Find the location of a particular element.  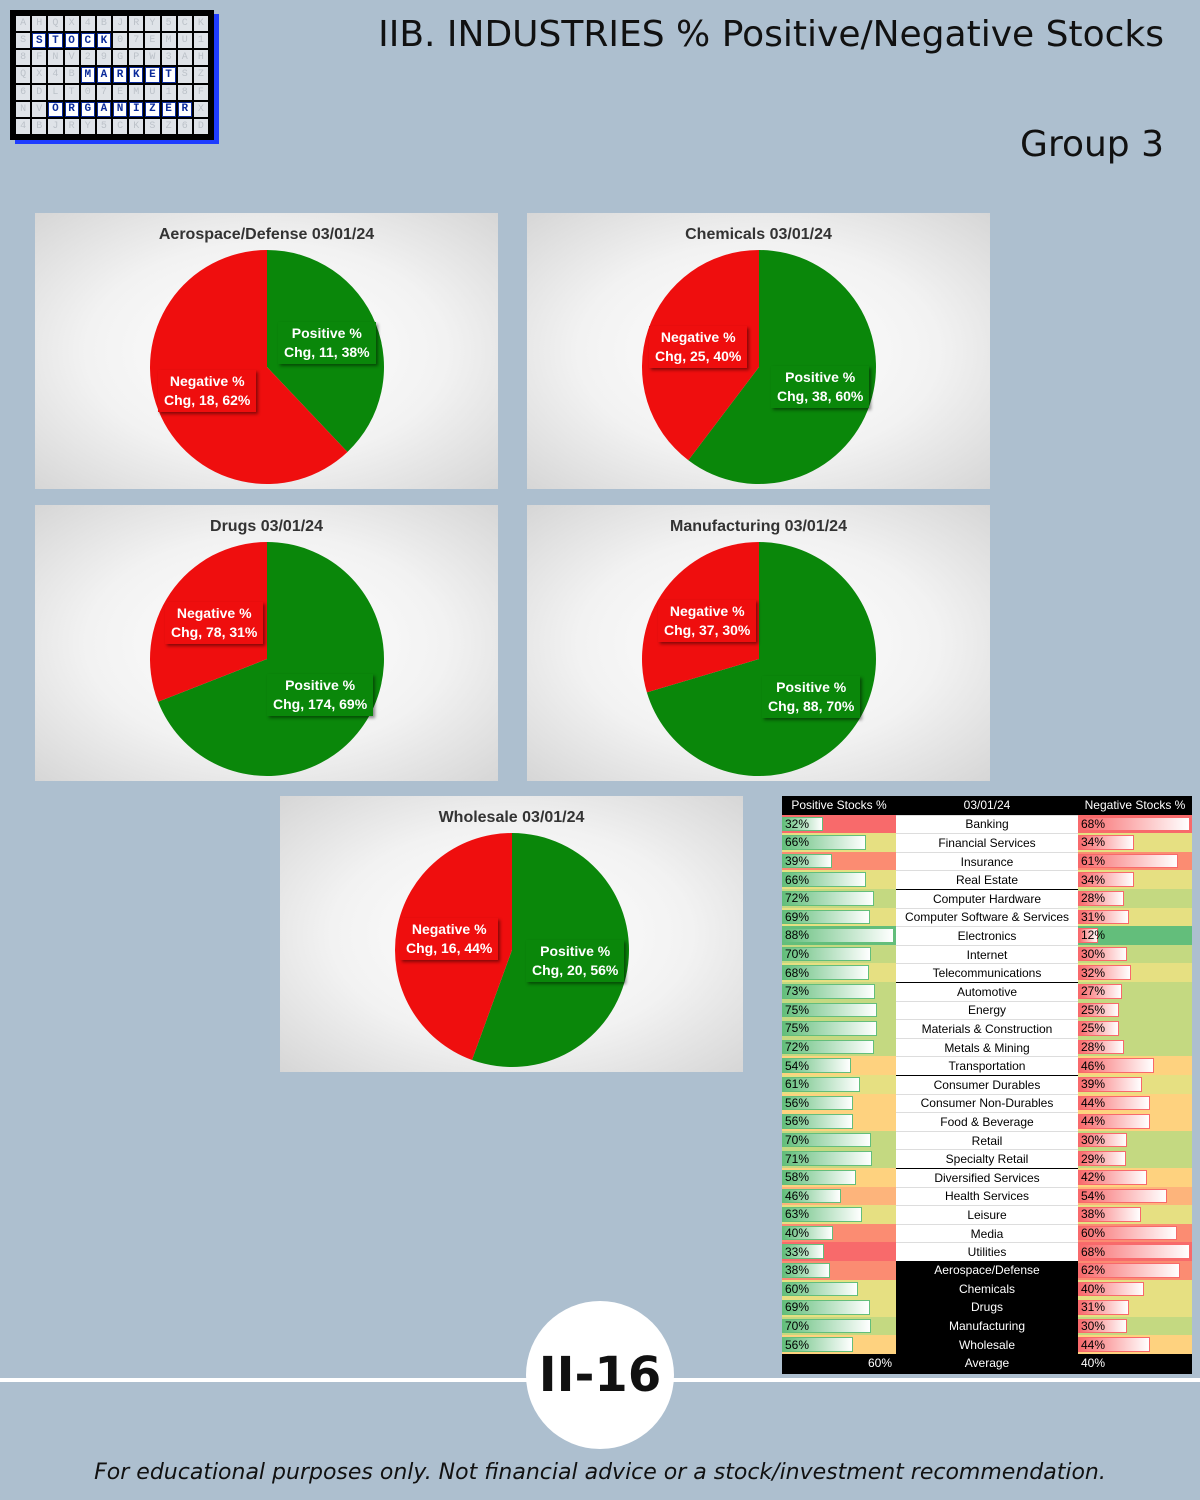

chart-title: Chemicals 03/01/24 is located at coordinates (758, 234).